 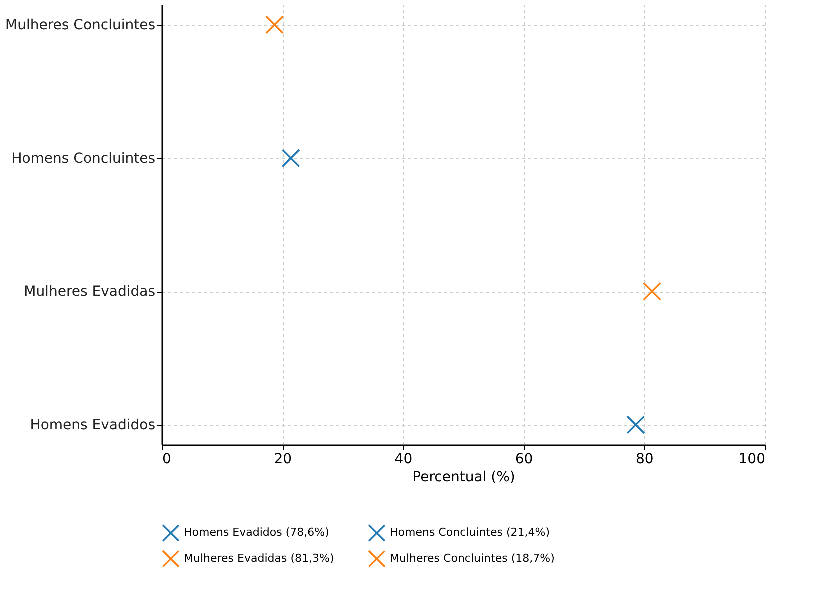 What do you see at coordinates (470, 533) in the screenshot?
I see `legend-label: Homens Concluintes (21,4%)` at bounding box center [470, 533].